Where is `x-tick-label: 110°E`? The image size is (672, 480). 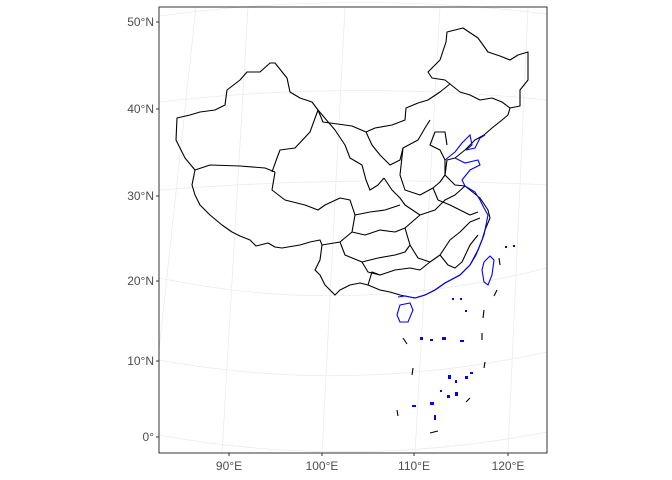 x-tick-label: 110°E is located at coordinates (414, 466).